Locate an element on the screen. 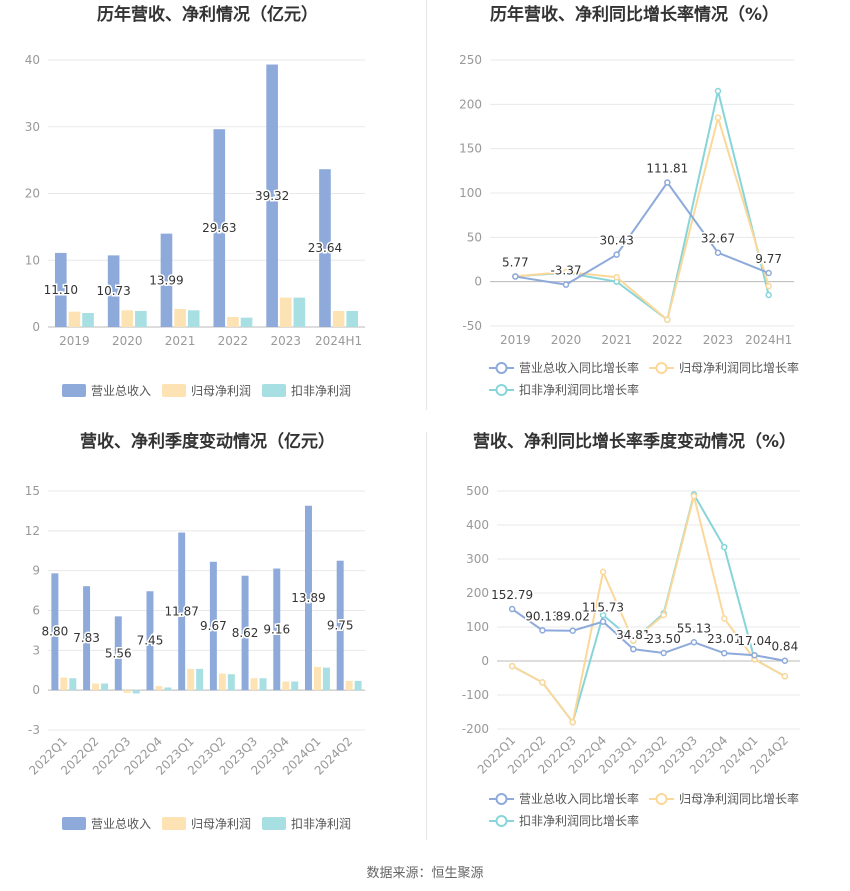  data-label: 23.64 is located at coordinates (325, 248).